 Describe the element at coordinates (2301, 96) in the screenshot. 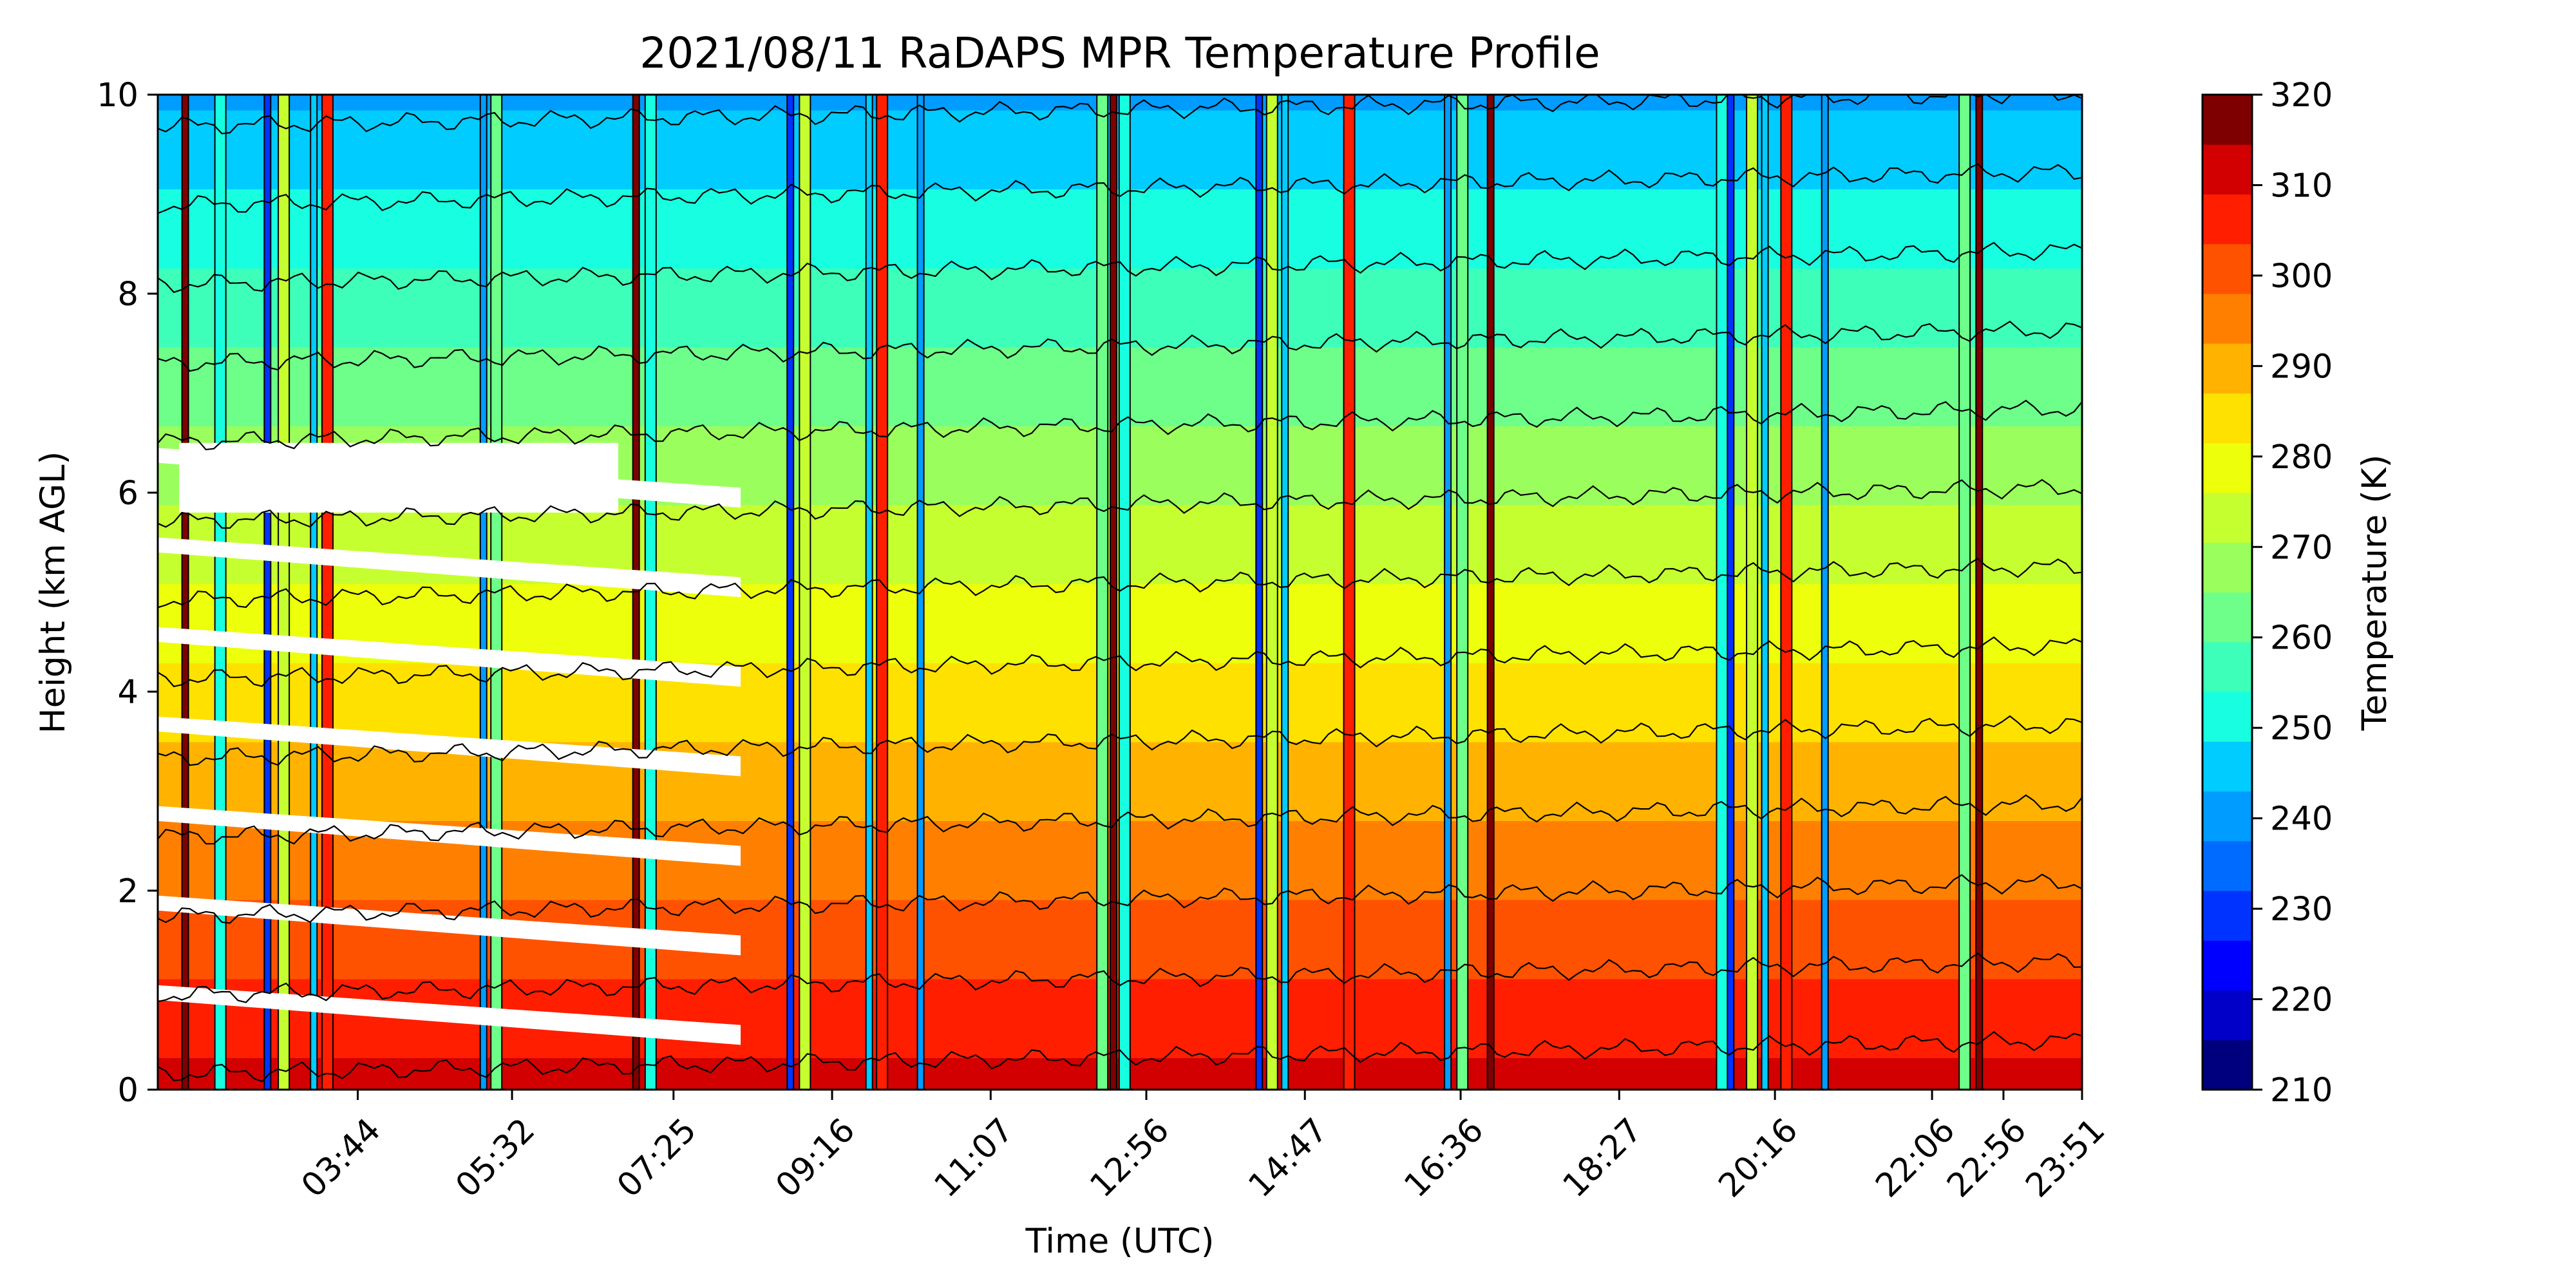

I see `colorbar-tick-label: 320` at that location.